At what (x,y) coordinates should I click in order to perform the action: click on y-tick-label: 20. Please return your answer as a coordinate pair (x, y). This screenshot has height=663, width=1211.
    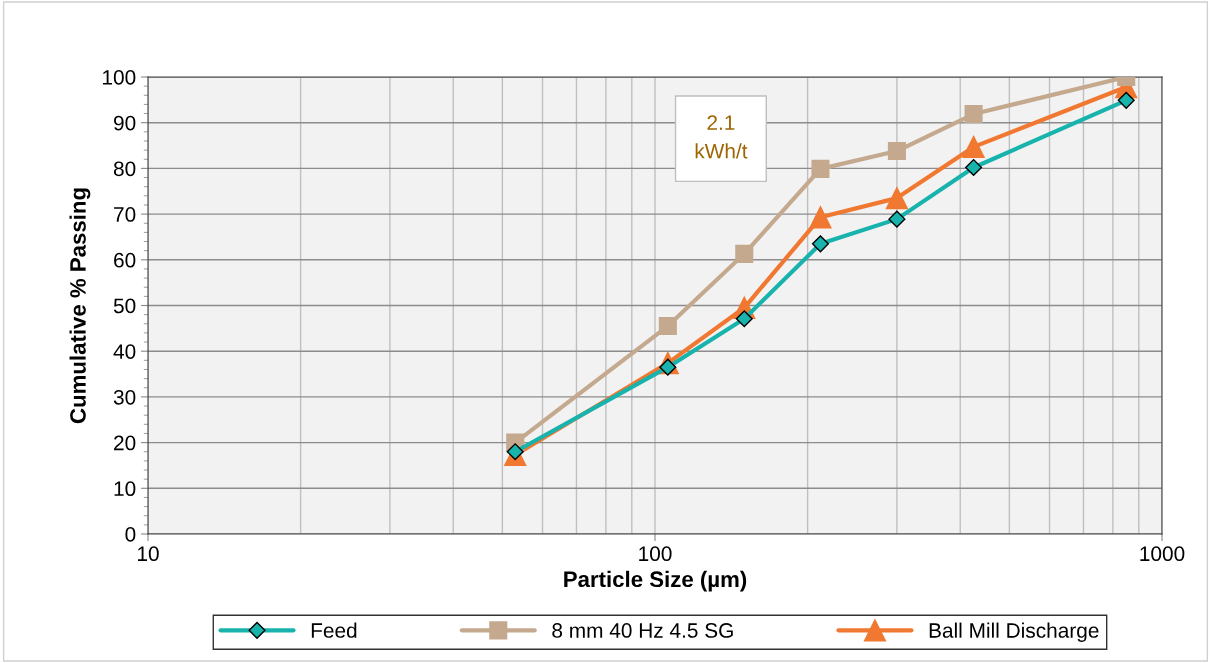
    Looking at the image, I should click on (125, 443).